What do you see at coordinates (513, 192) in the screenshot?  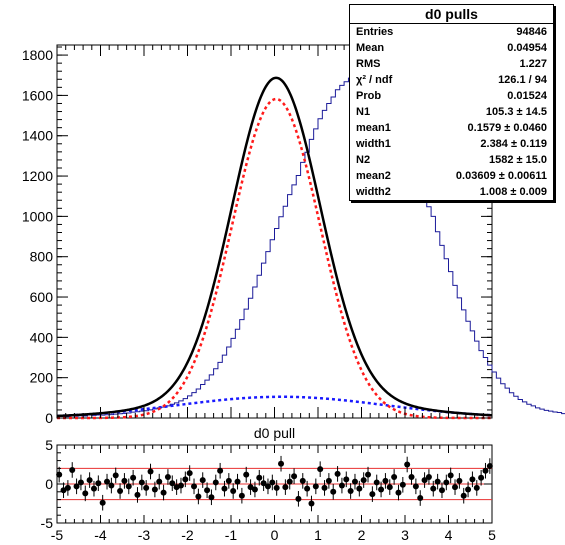 I see `stats-row-value: 1.008 ± 0.009` at bounding box center [513, 192].